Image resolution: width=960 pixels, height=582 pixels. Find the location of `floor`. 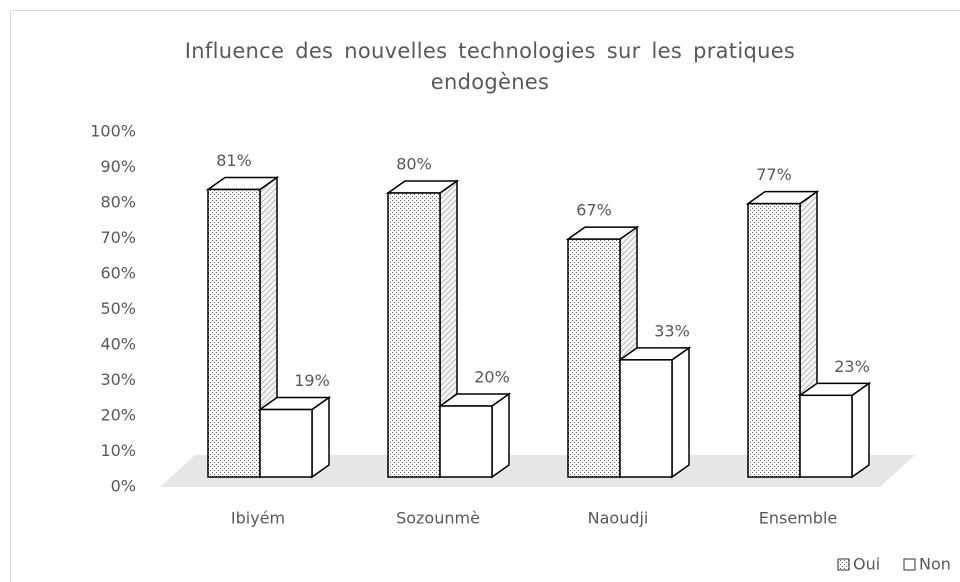

floor is located at coordinates (537, 471).